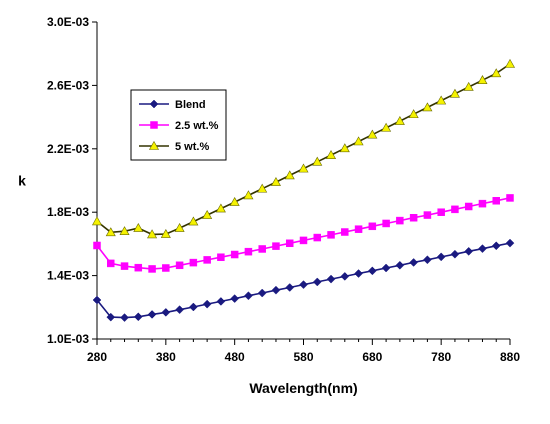 The image size is (550, 424). I want to click on y-tick-label: 3.0E-03, so click(68, 22).